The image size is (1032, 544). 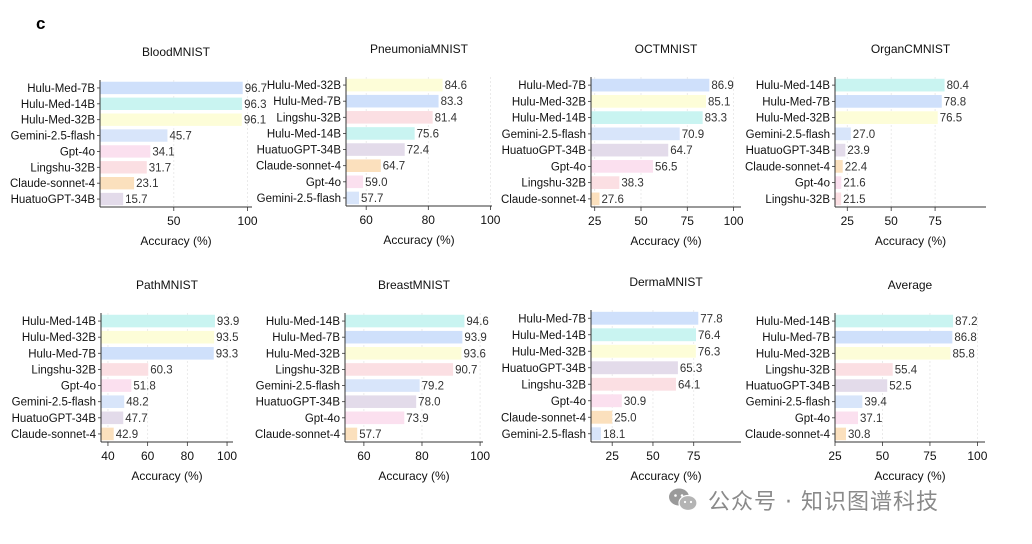 I want to click on wechat-icon, so click(x=683, y=500).